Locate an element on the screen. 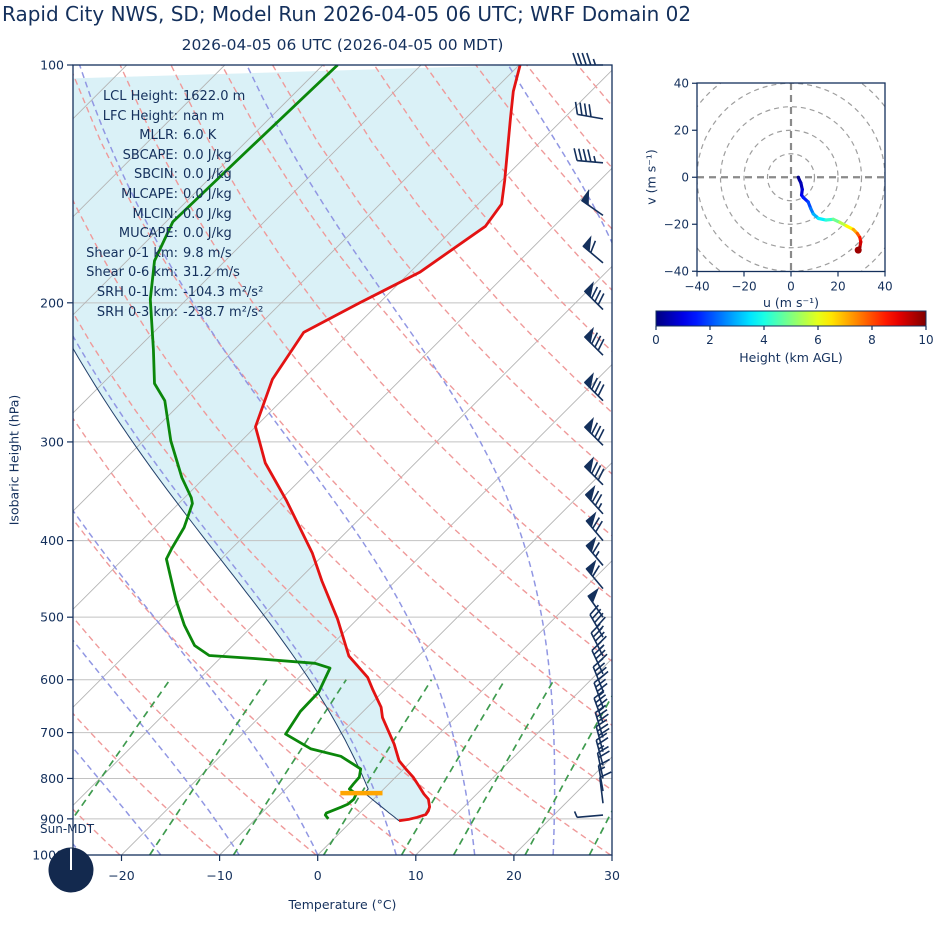  stat-value: 31.2 m/s is located at coordinates (211, 273).